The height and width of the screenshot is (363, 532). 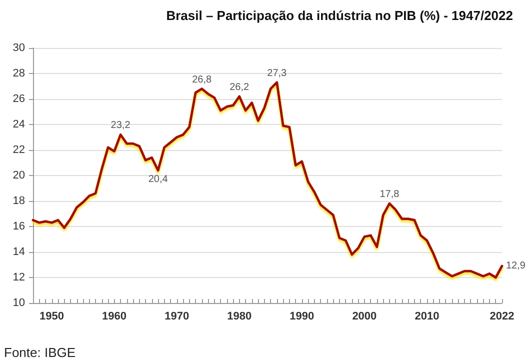 What do you see at coordinates (240, 87) in the screenshot?
I see `data-label: 26,2` at bounding box center [240, 87].